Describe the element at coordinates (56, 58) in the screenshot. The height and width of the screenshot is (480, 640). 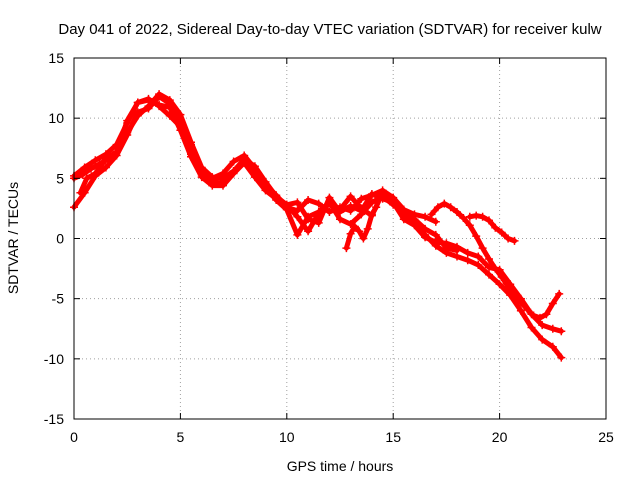
I see `y-tick-label: 15` at that location.